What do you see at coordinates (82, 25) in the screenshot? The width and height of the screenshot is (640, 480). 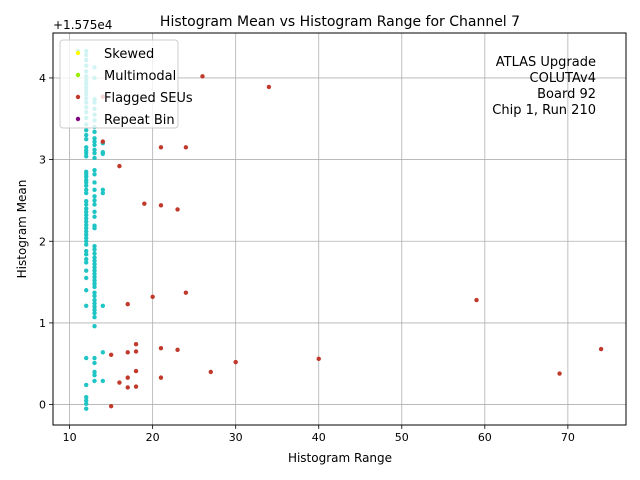 I see `y-offset-label: +1.575e4` at bounding box center [82, 25].